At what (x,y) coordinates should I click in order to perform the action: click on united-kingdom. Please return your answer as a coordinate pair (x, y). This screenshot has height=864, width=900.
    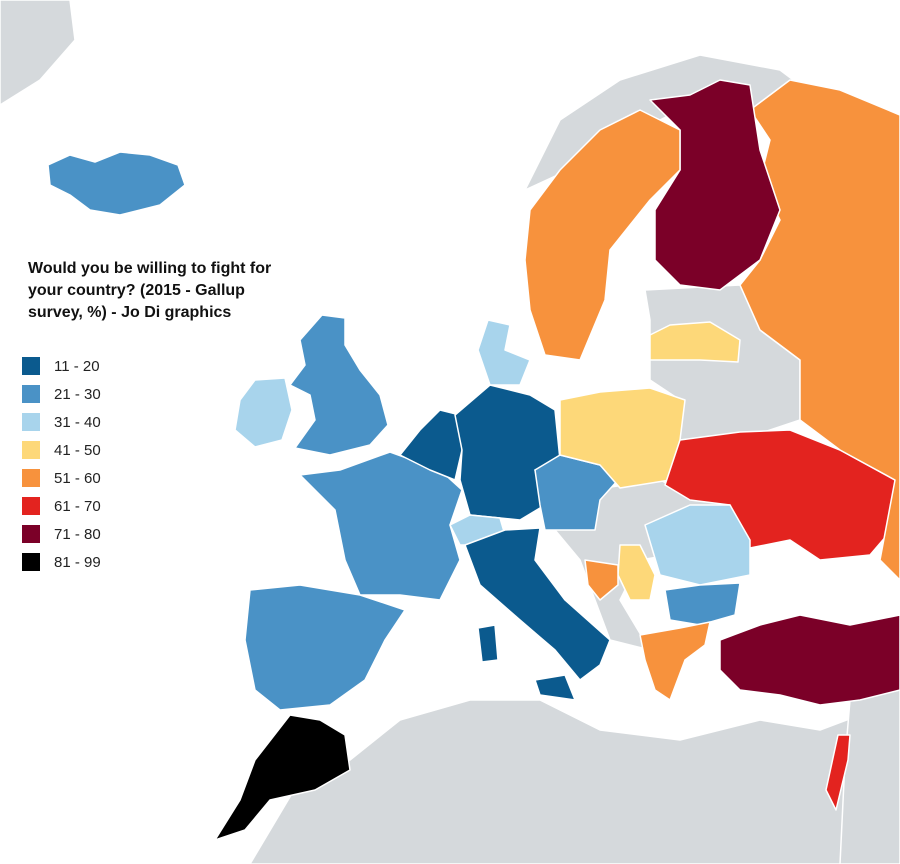
    Looking at the image, I should click on (339, 385).